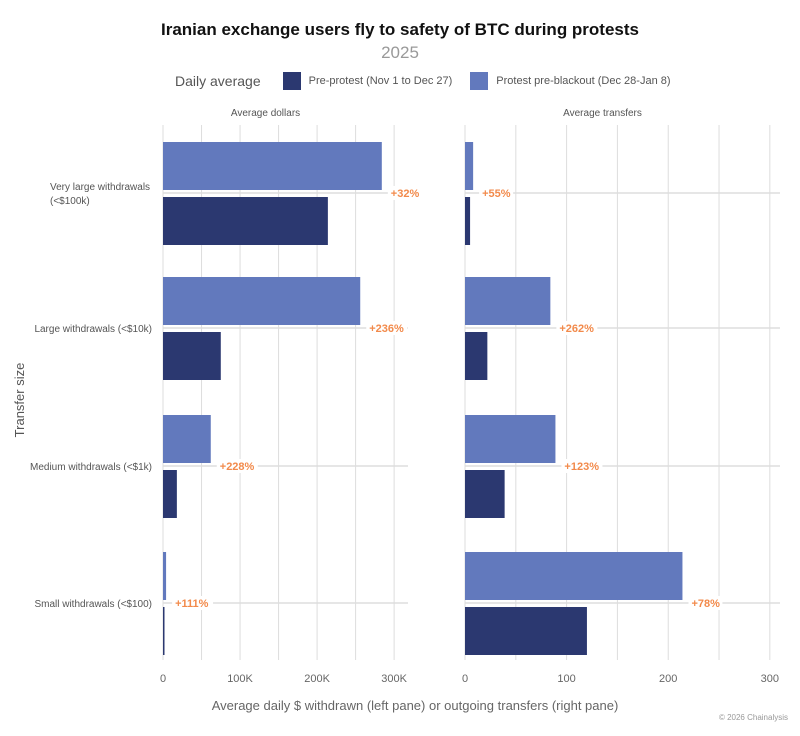 This screenshot has height=736, width=800. What do you see at coordinates (317, 679) in the screenshot?
I see `x-tick-label: 200K` at bounding box center [317, 679].